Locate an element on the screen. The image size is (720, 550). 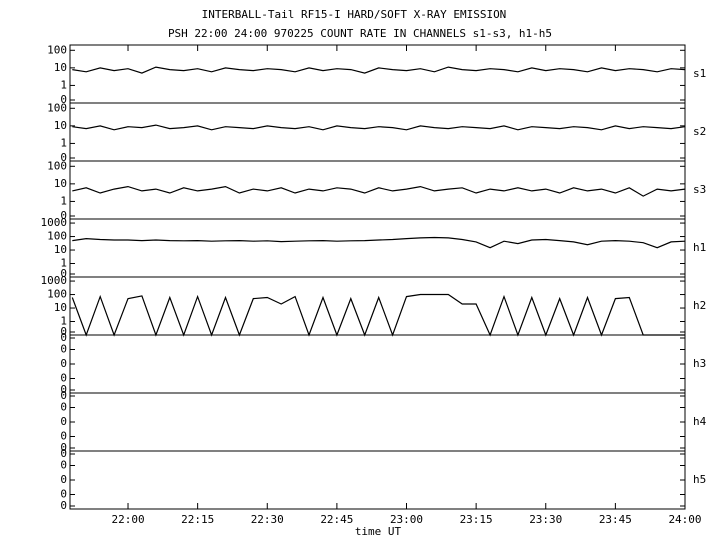
panel-label: s3 is located at coordinates (699, 189).